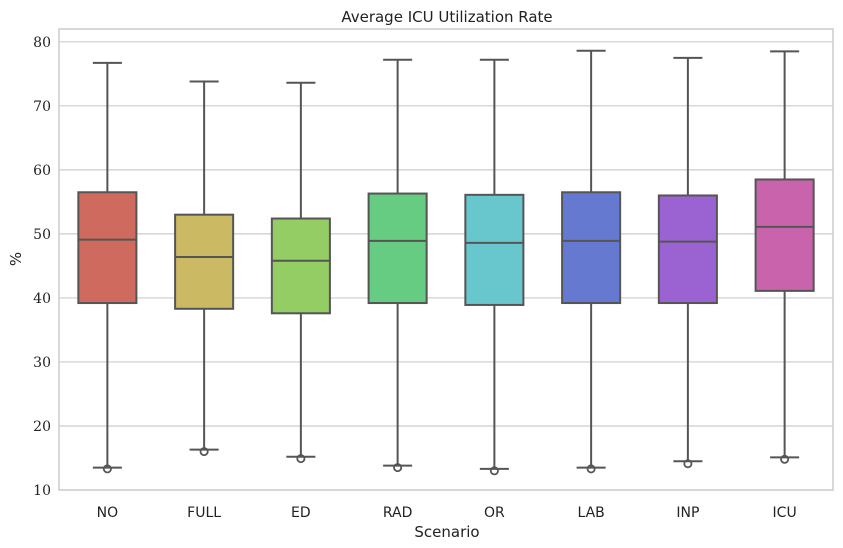  I want to click on chart-title: Average ICU Utilization Rate, so click(446, 17).